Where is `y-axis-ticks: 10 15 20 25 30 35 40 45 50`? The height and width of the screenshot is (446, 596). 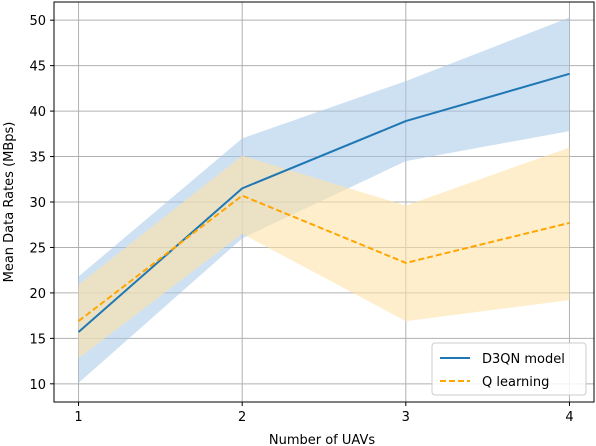 y-axis-ticks: 10 15 20 25 30 35 40 45 50 is located at coordinates (41, 203).